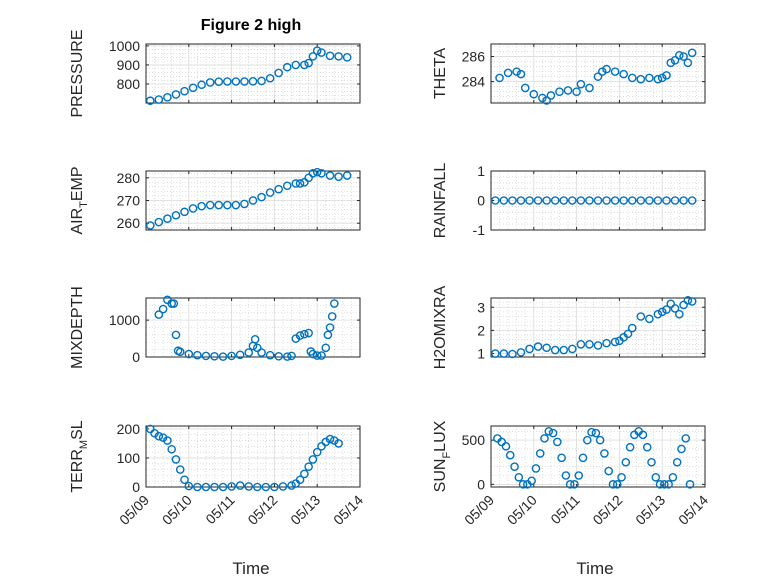 The height and width of the screenshot is (583, 778). What do you see at coordinates (440, 74) in the screenshot?
I see `y-axis-label-main: THETA` at bounding box center [440, 74].